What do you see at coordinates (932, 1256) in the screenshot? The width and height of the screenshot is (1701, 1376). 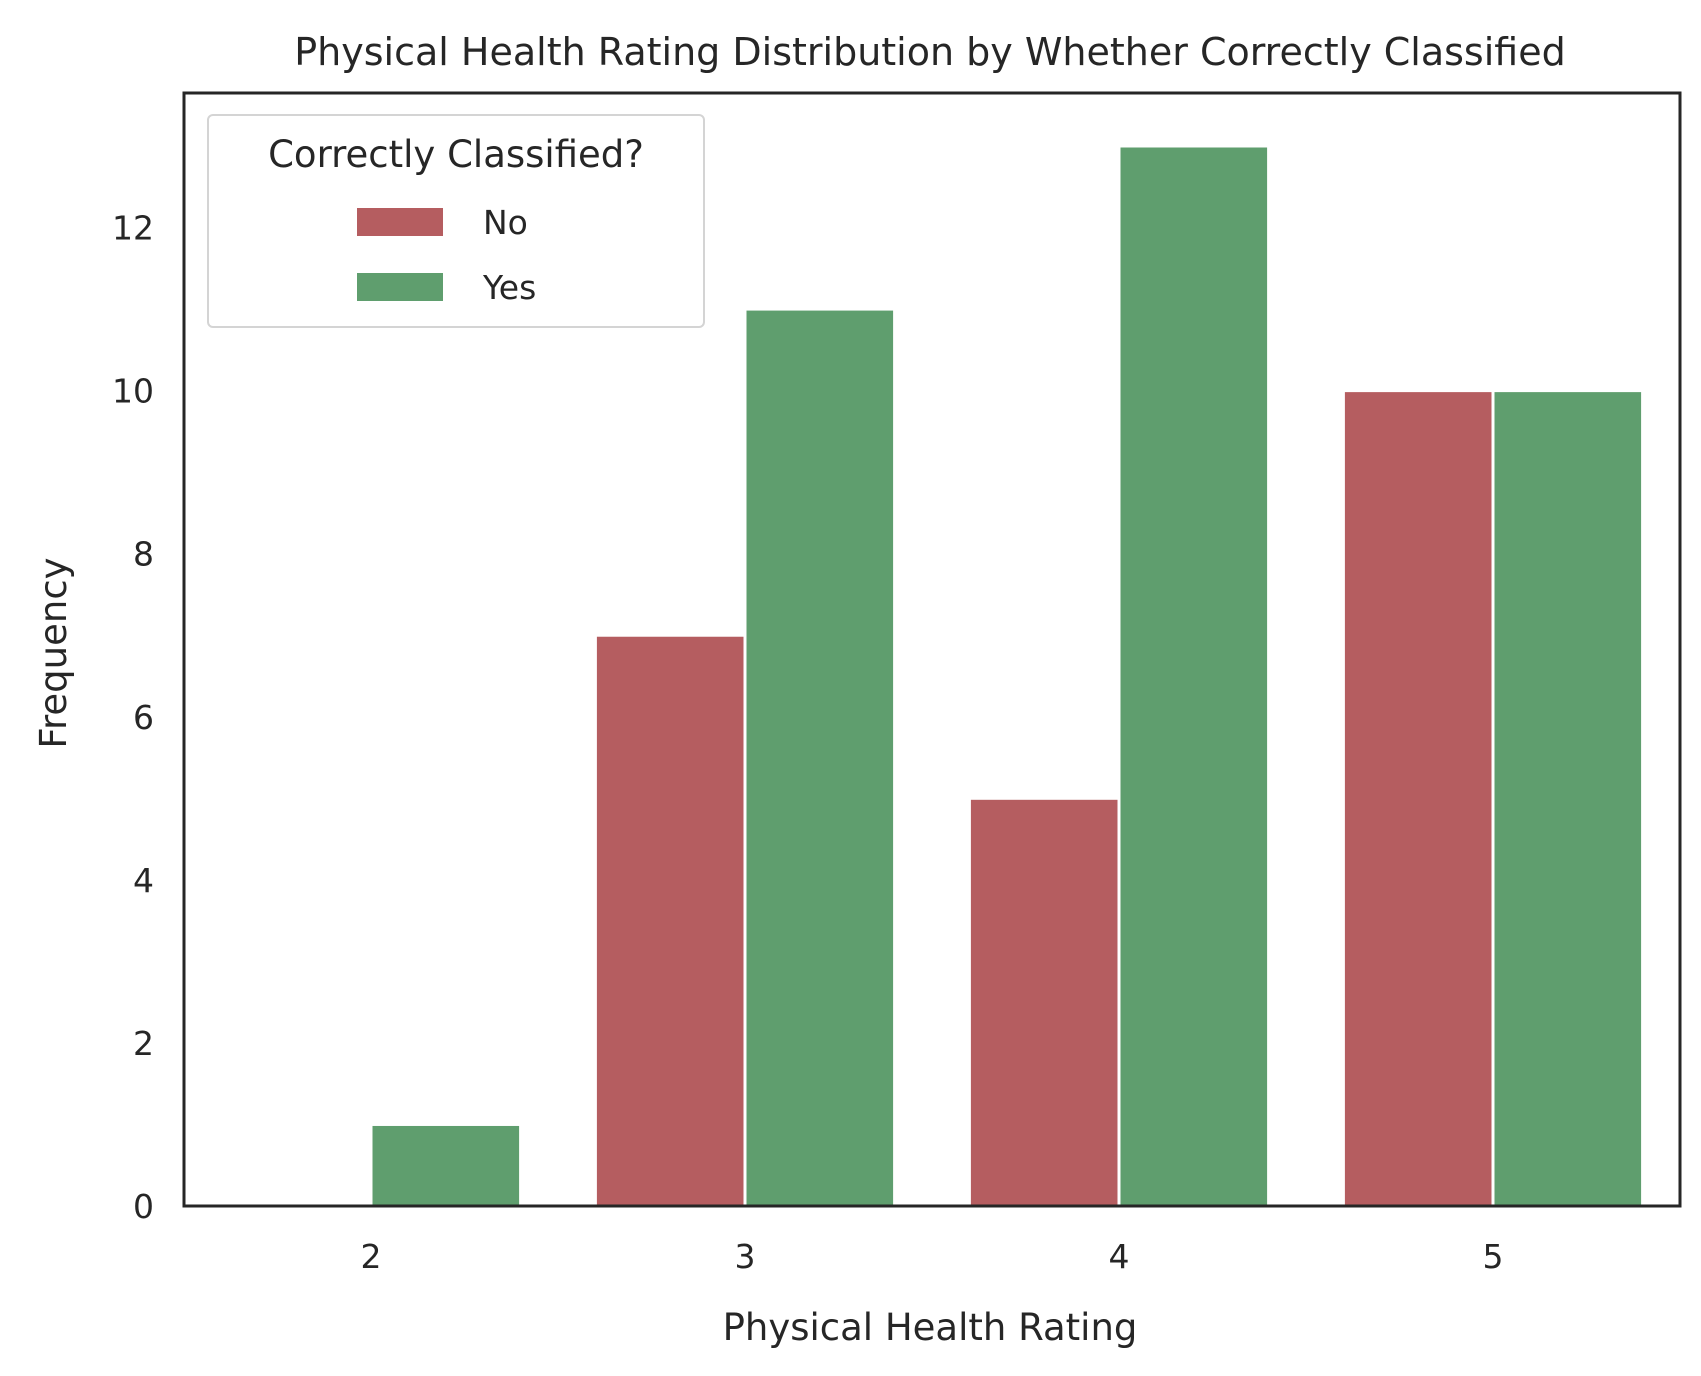 I see `x-axis-ticks: 2 3 4 5` at bounding box center [932, 1256].